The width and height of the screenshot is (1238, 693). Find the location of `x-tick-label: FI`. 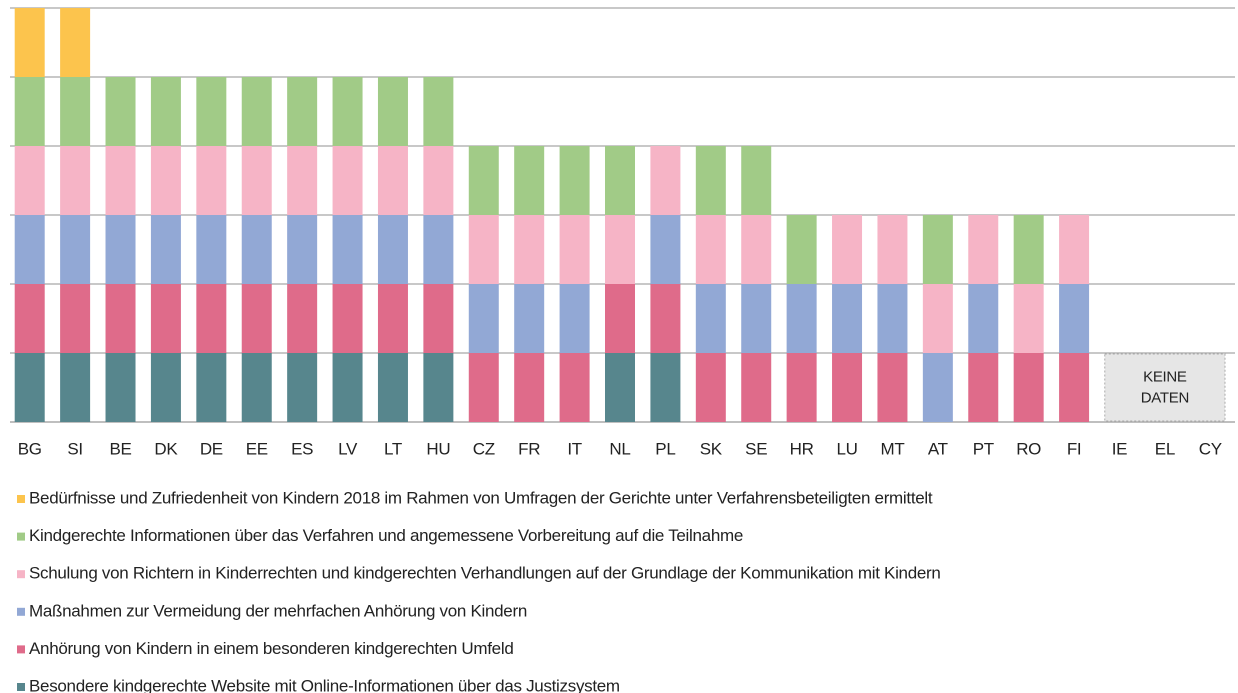

x-tick-label: FI is located at coordinates (1074, 448).